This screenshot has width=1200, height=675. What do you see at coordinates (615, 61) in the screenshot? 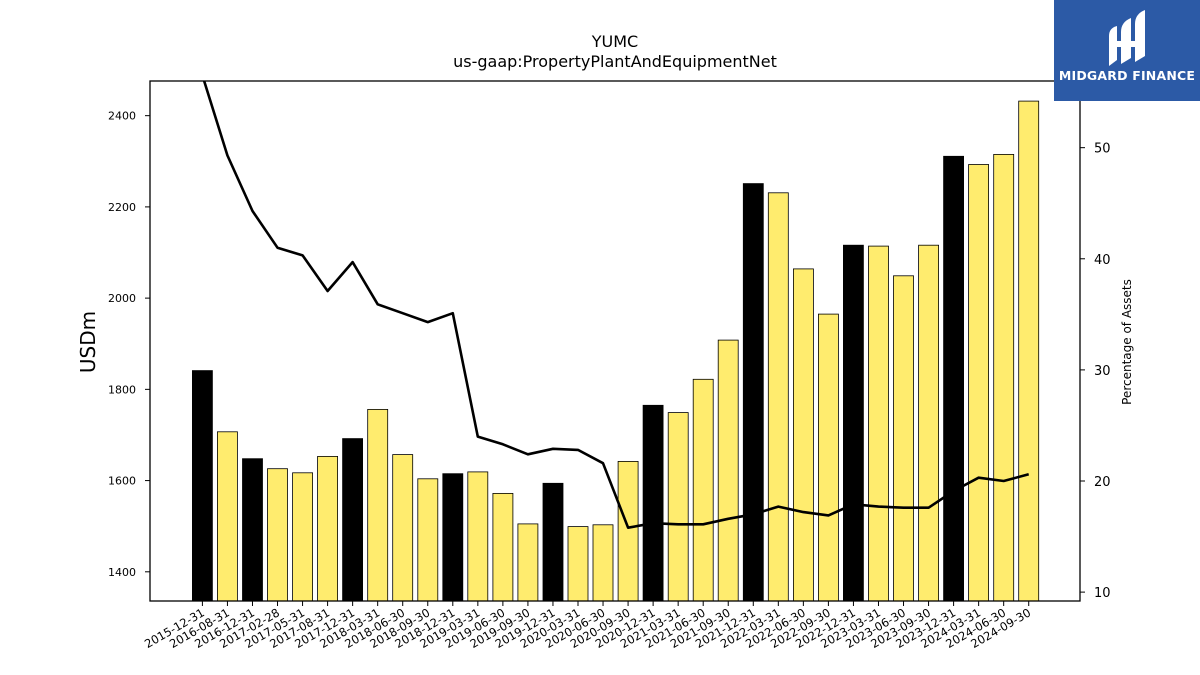
I see `chart-subtitle: us-gaap:PropertyPlantAndEquipmentNet` at bounding box center [615, 61].